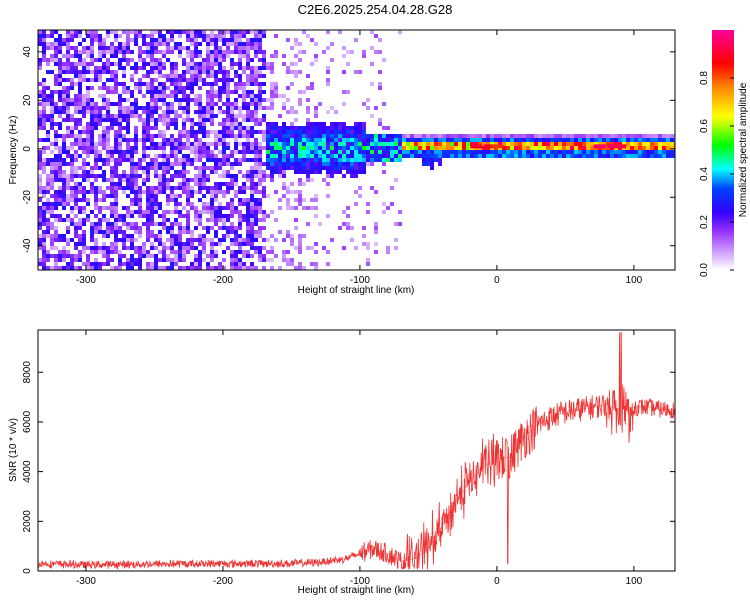 The image size is (750, 600). Describe the element at coordinates (496, 146) in the screenshot. I see `spectrogram-peak-cell` at that location.